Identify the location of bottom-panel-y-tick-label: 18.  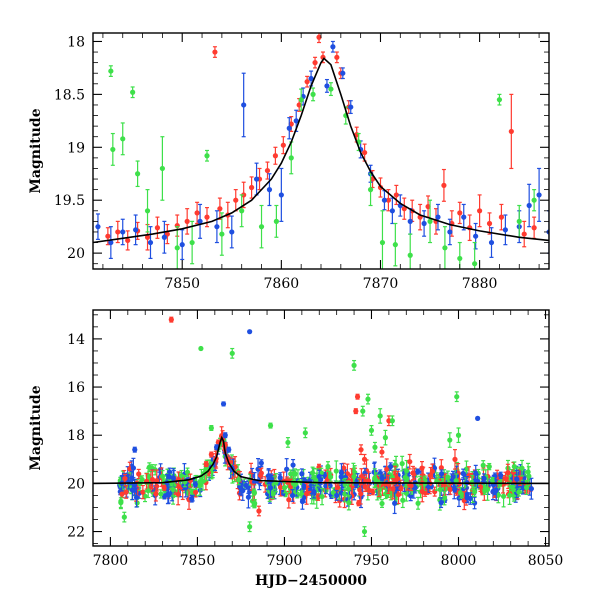
(76, 436).